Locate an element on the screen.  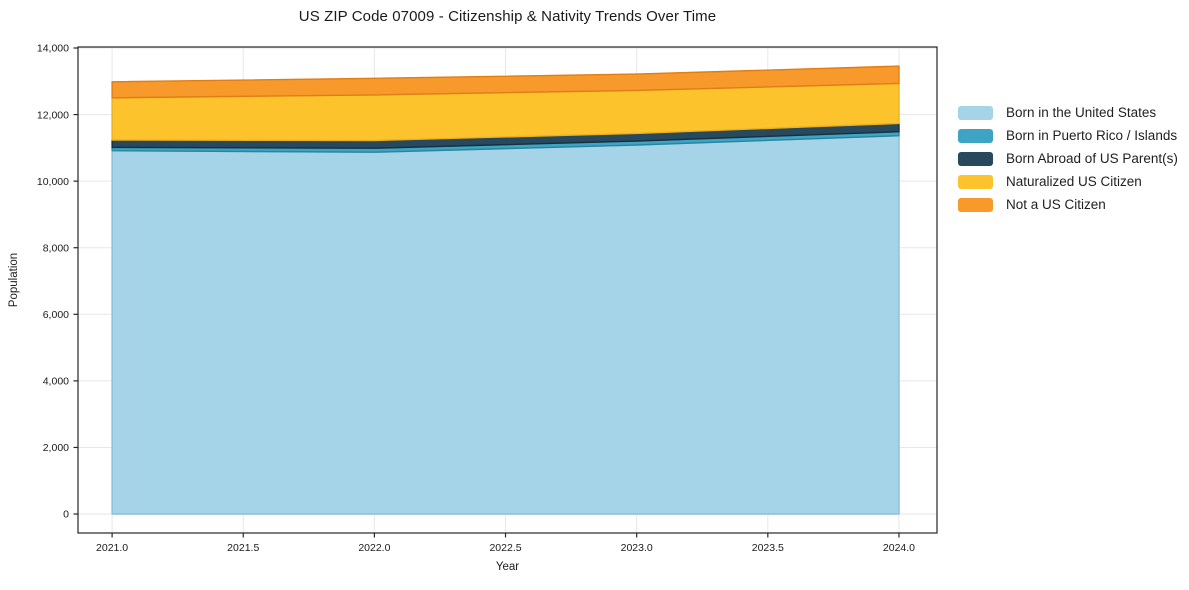
x-axis-label: Year is located at coordinates (507, 567).